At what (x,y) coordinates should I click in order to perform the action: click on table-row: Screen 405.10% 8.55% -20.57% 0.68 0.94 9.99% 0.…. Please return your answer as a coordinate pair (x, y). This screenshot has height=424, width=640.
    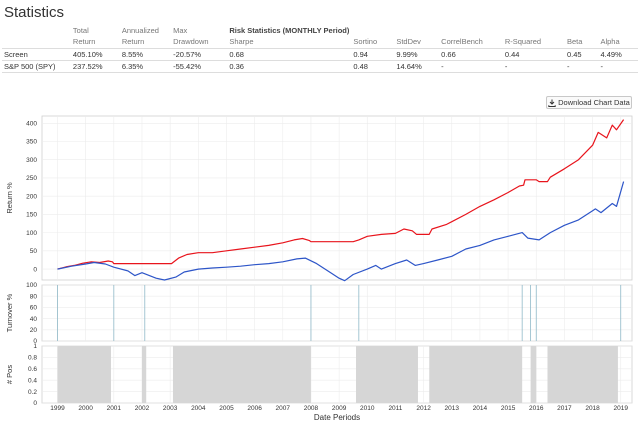
    Looking at the image, I should click on (320, 53).